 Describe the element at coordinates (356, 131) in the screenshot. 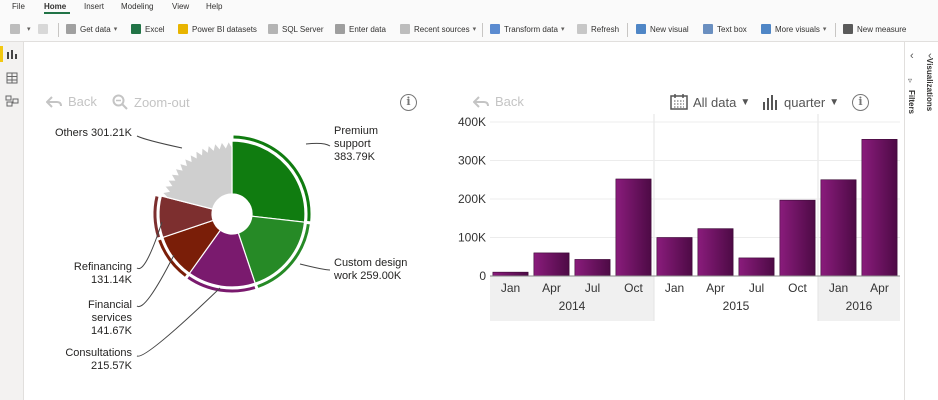

I see `slice-label-line: Premium` at that location.